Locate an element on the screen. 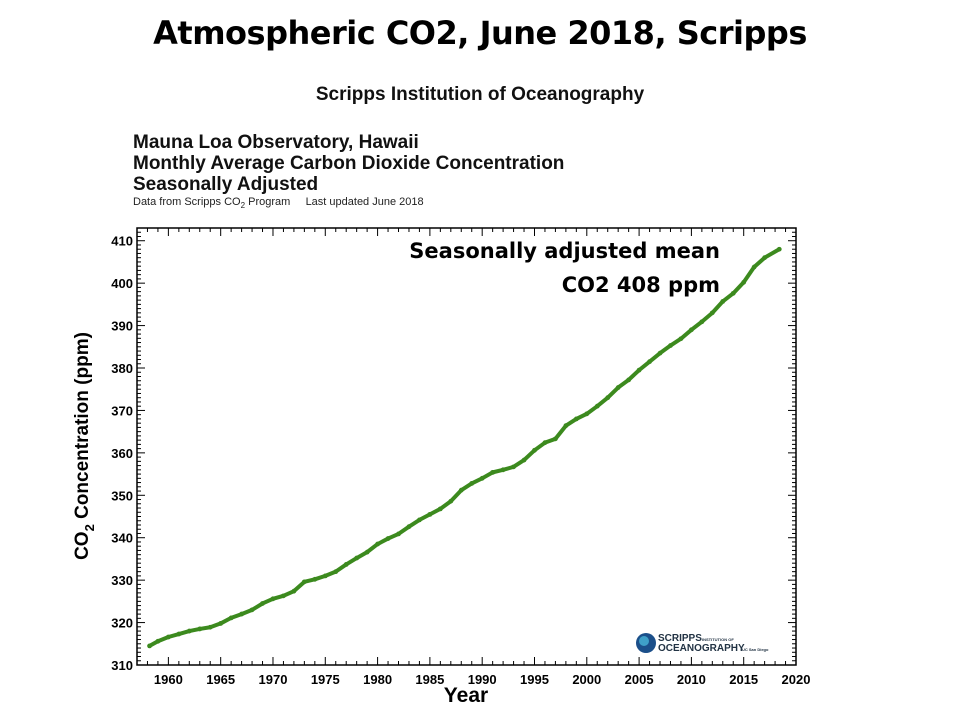 The image size is (960, 720). x-tick-label: 1980 is located at coordinates (377, 679).